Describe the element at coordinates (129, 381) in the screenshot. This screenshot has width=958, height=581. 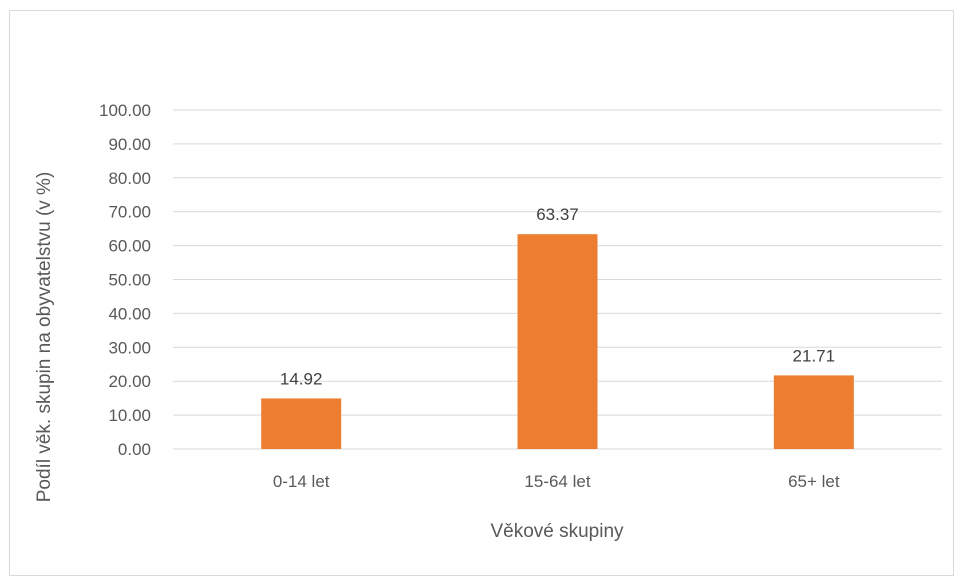
I see `y-tick-label: 20.00` at that location.